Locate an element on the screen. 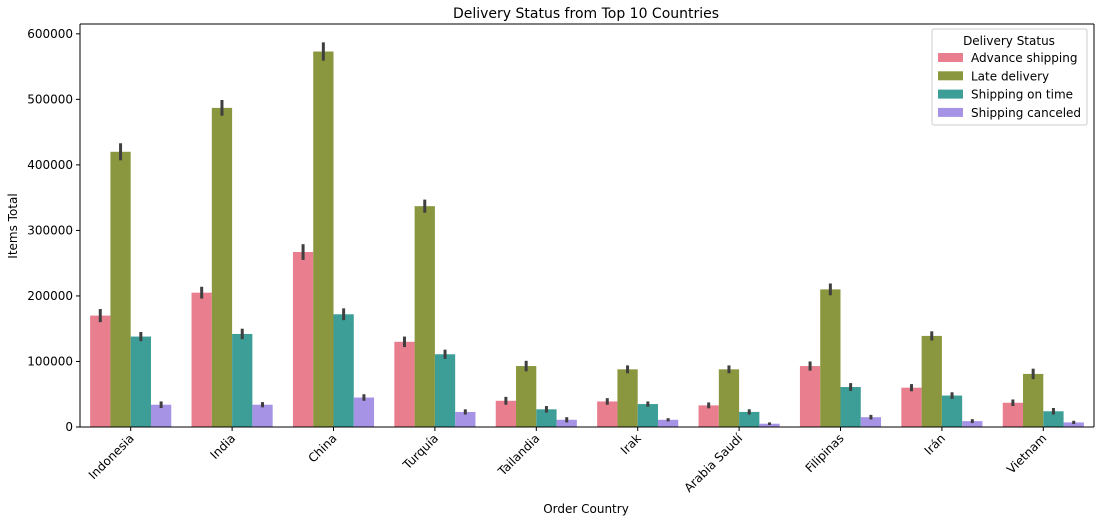 Image resolution: width=1099 pixels, height=529 pixels. x-tick-label: Tailandia is located at coordinates (519, 455).